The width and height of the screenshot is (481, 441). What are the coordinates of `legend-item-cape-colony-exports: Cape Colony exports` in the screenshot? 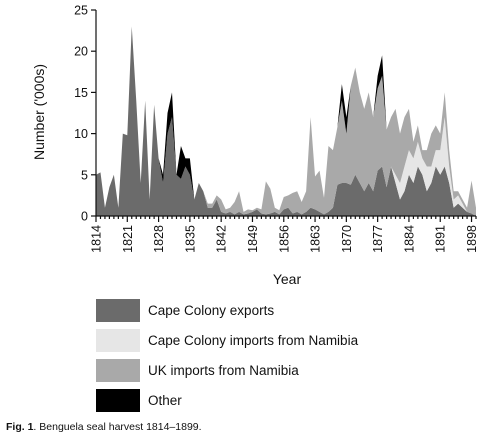 It's located at (286, 311).